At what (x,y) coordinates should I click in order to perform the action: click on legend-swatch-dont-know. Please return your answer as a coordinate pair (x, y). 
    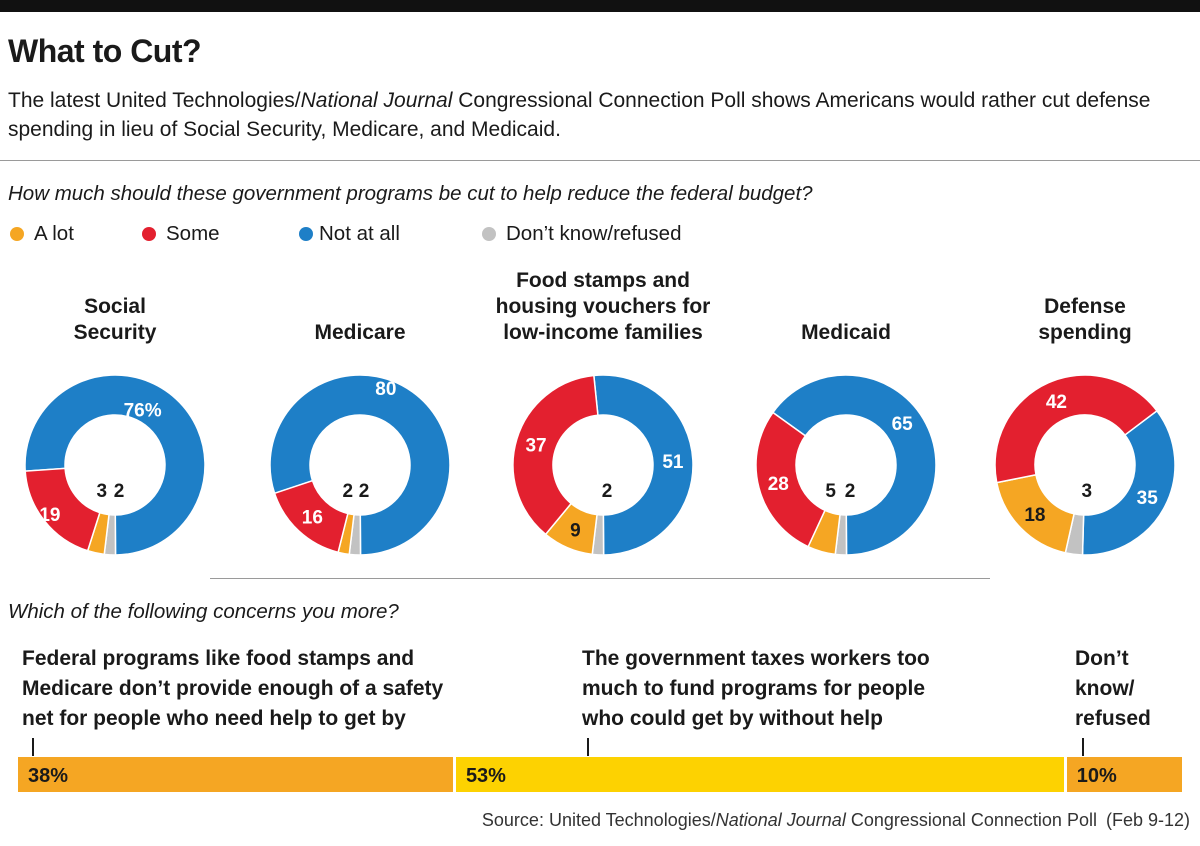
    Looking at the image, I should click on (489, 234).